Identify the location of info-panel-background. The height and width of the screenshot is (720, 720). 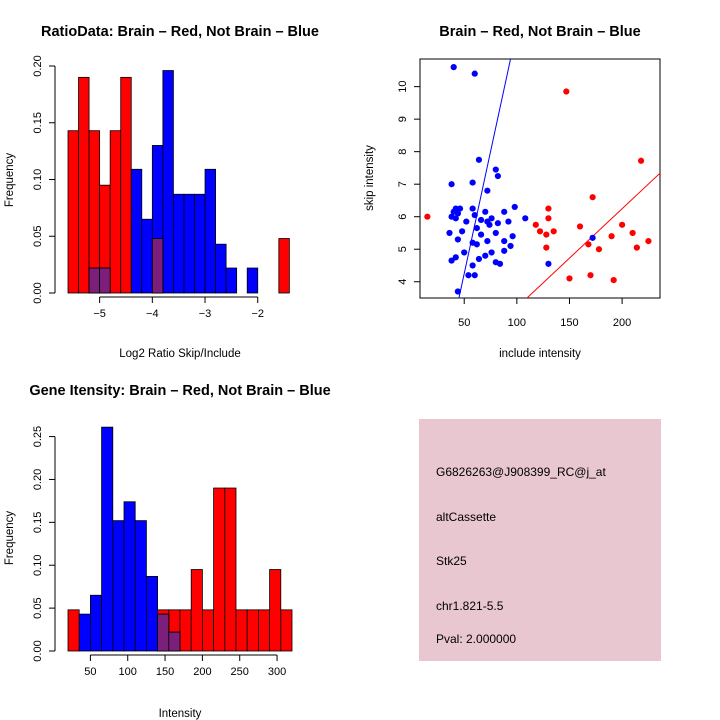
(540, 540).